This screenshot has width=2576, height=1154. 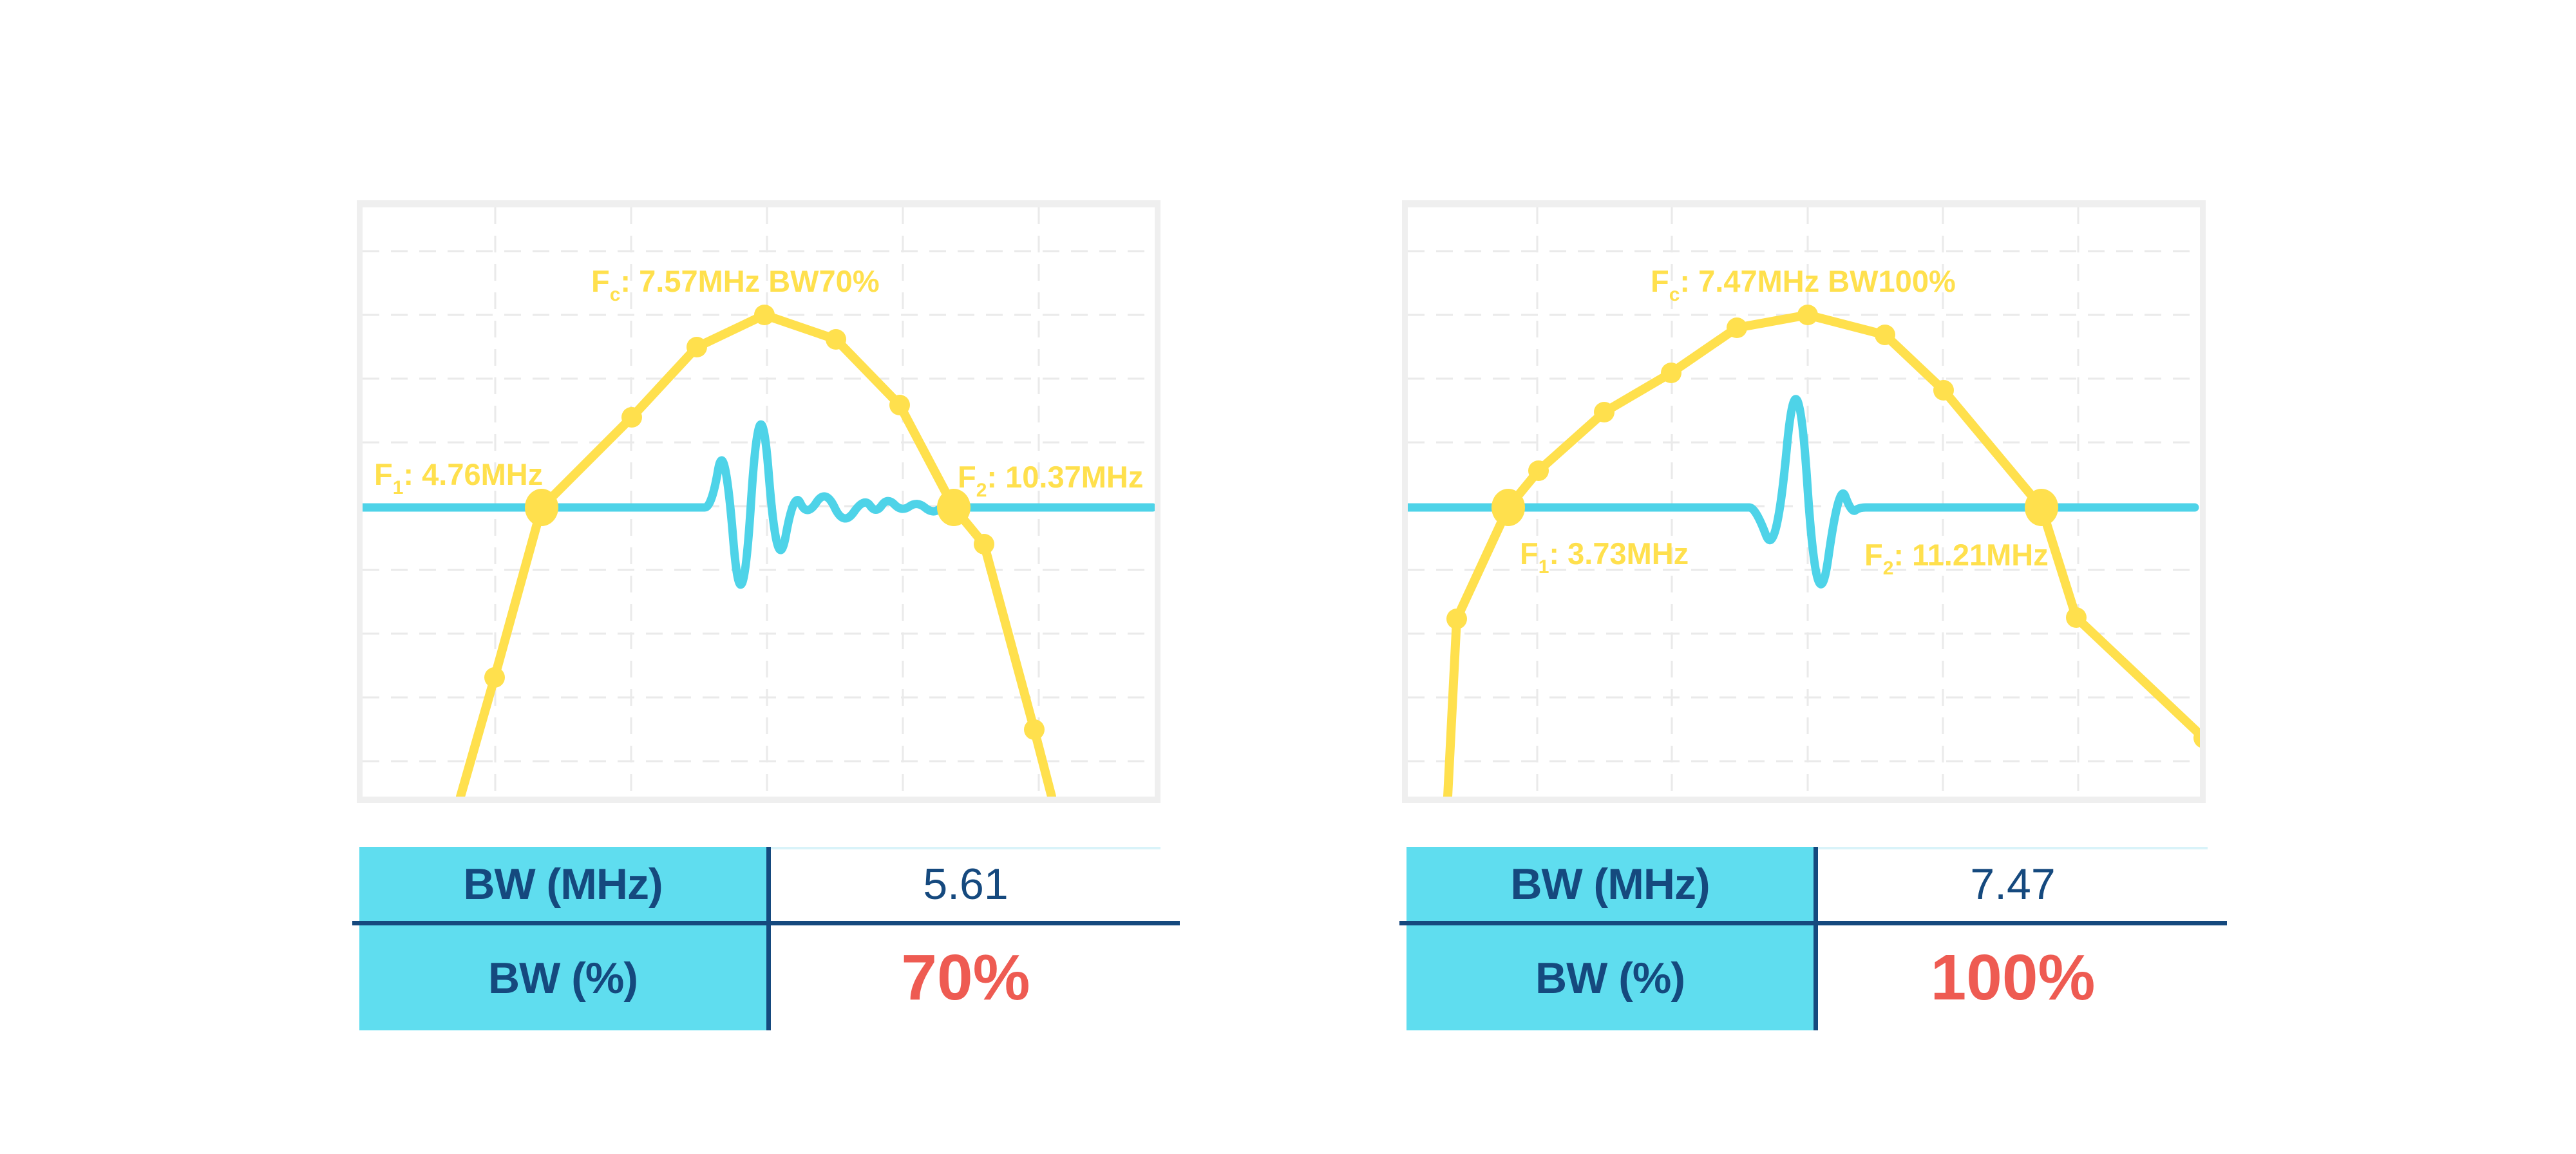 I want to click on f2-label: F2: 10.37MHz, so click(x=1050, y=480).